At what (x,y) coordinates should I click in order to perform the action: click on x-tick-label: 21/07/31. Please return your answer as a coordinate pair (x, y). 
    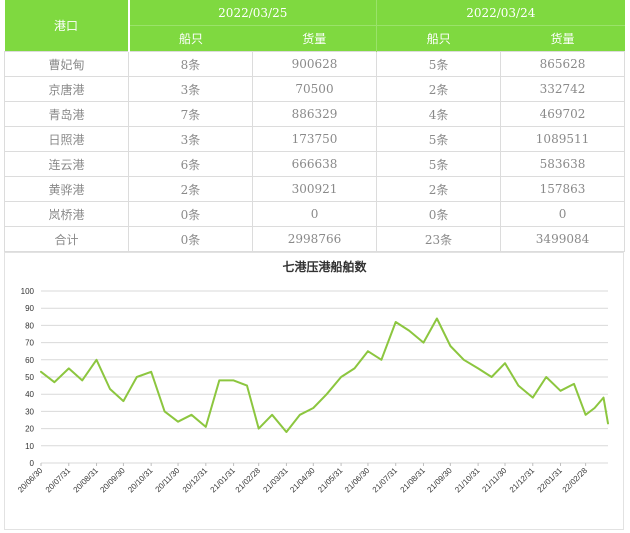
    Looking at the image, I should click on (385, 480).